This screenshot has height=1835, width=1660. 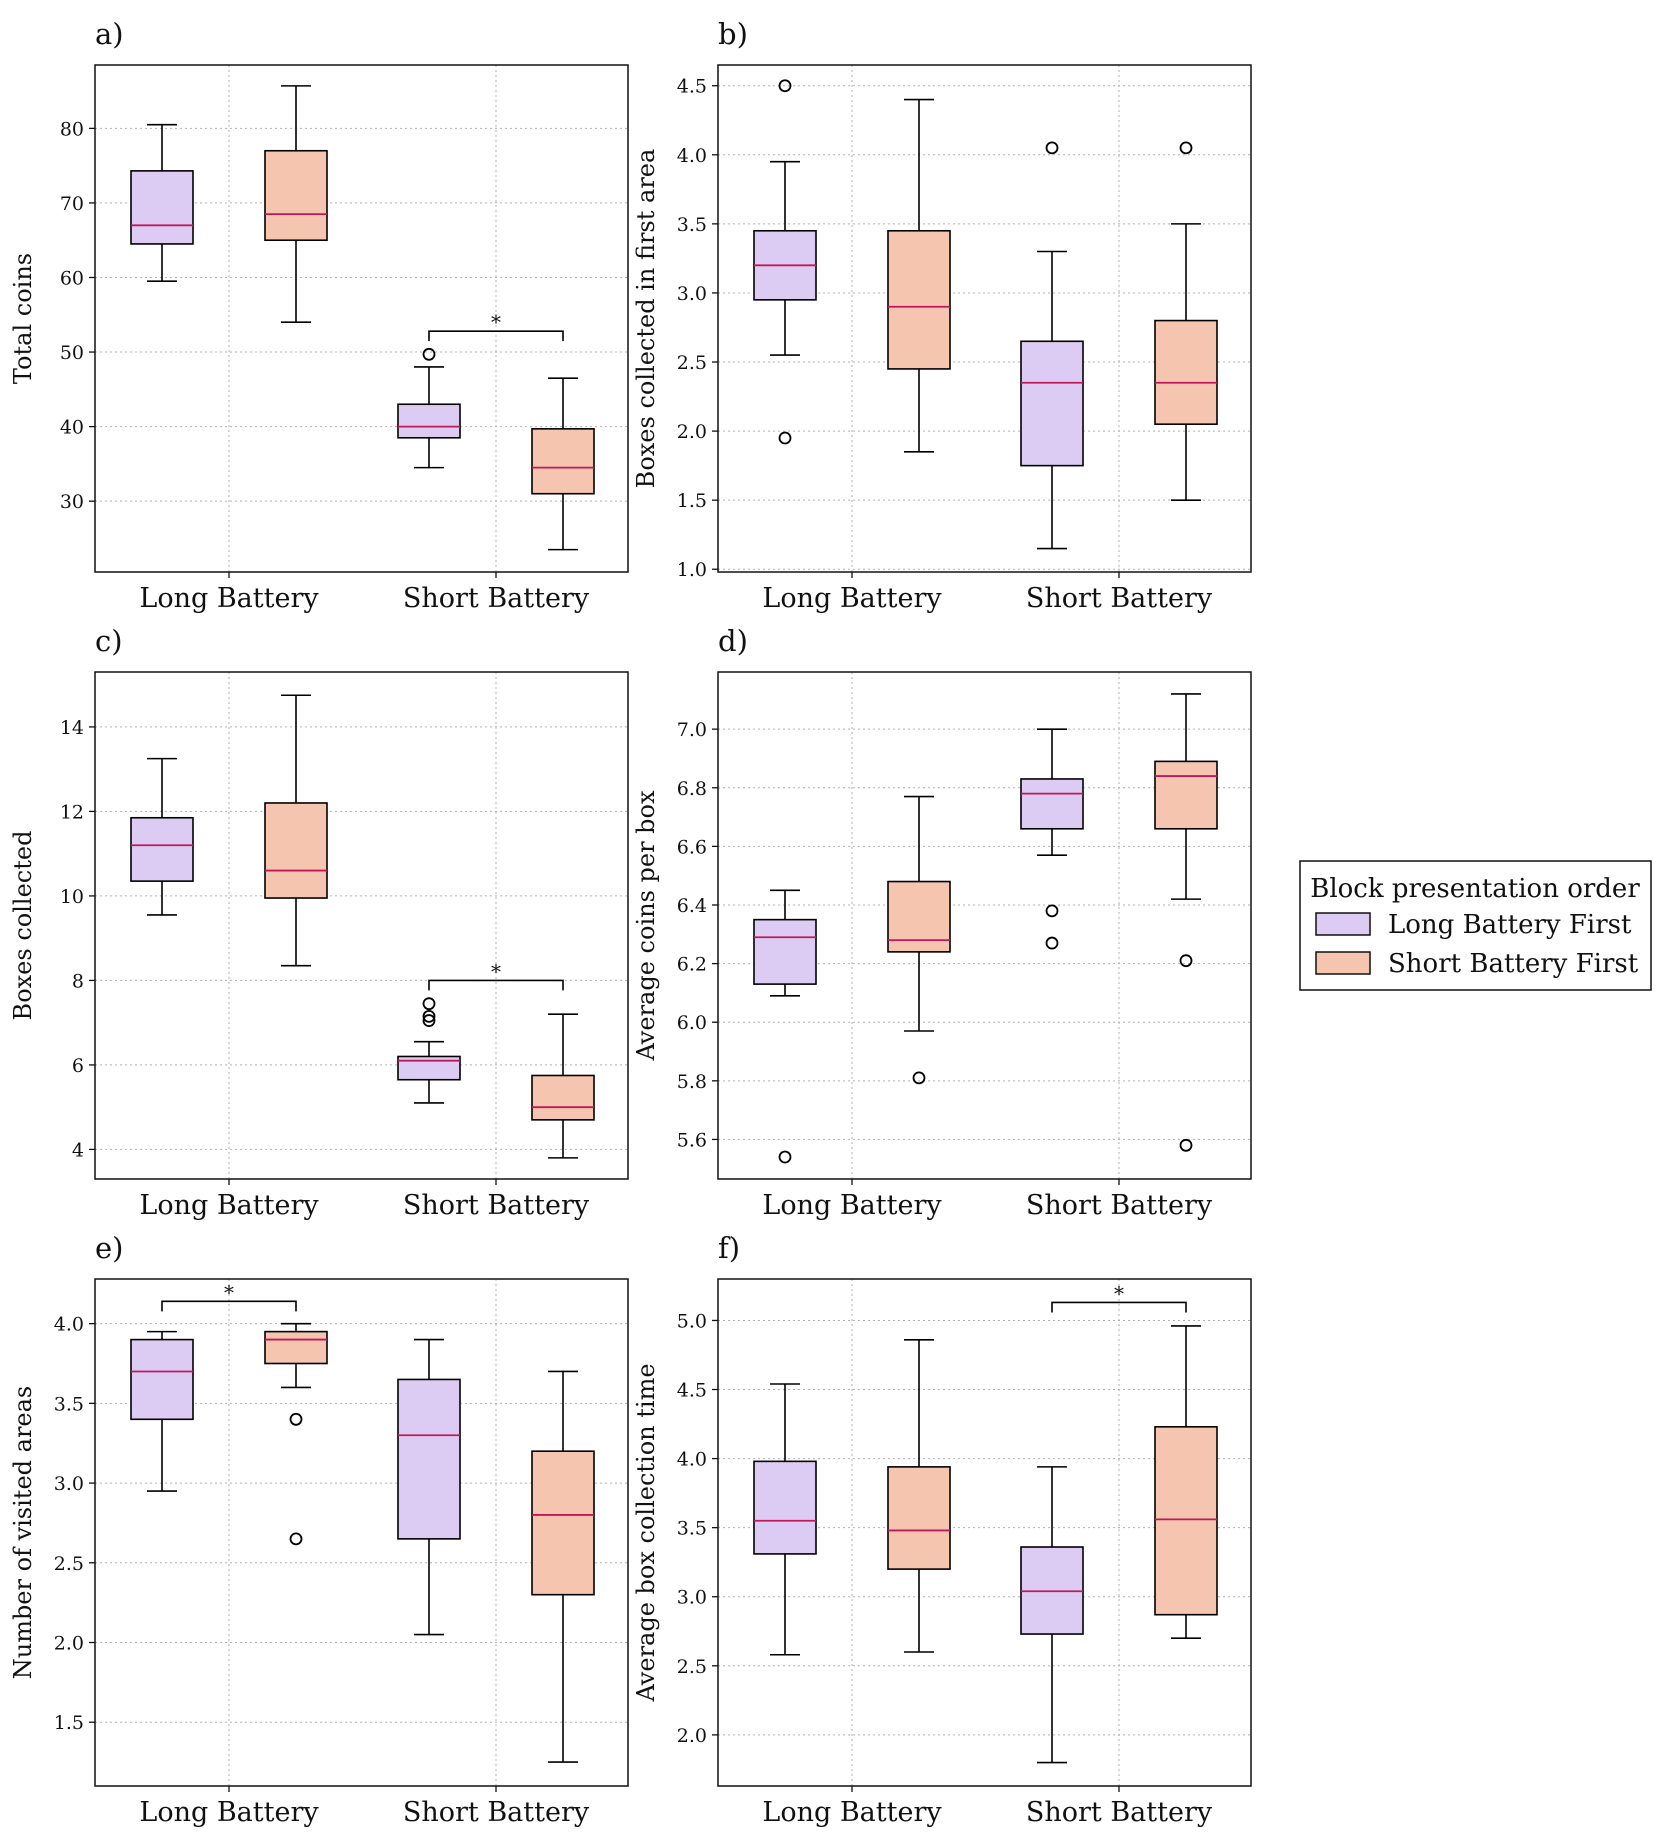 I want to click on ytick-label-3: 60, so click(x=72, y=278).